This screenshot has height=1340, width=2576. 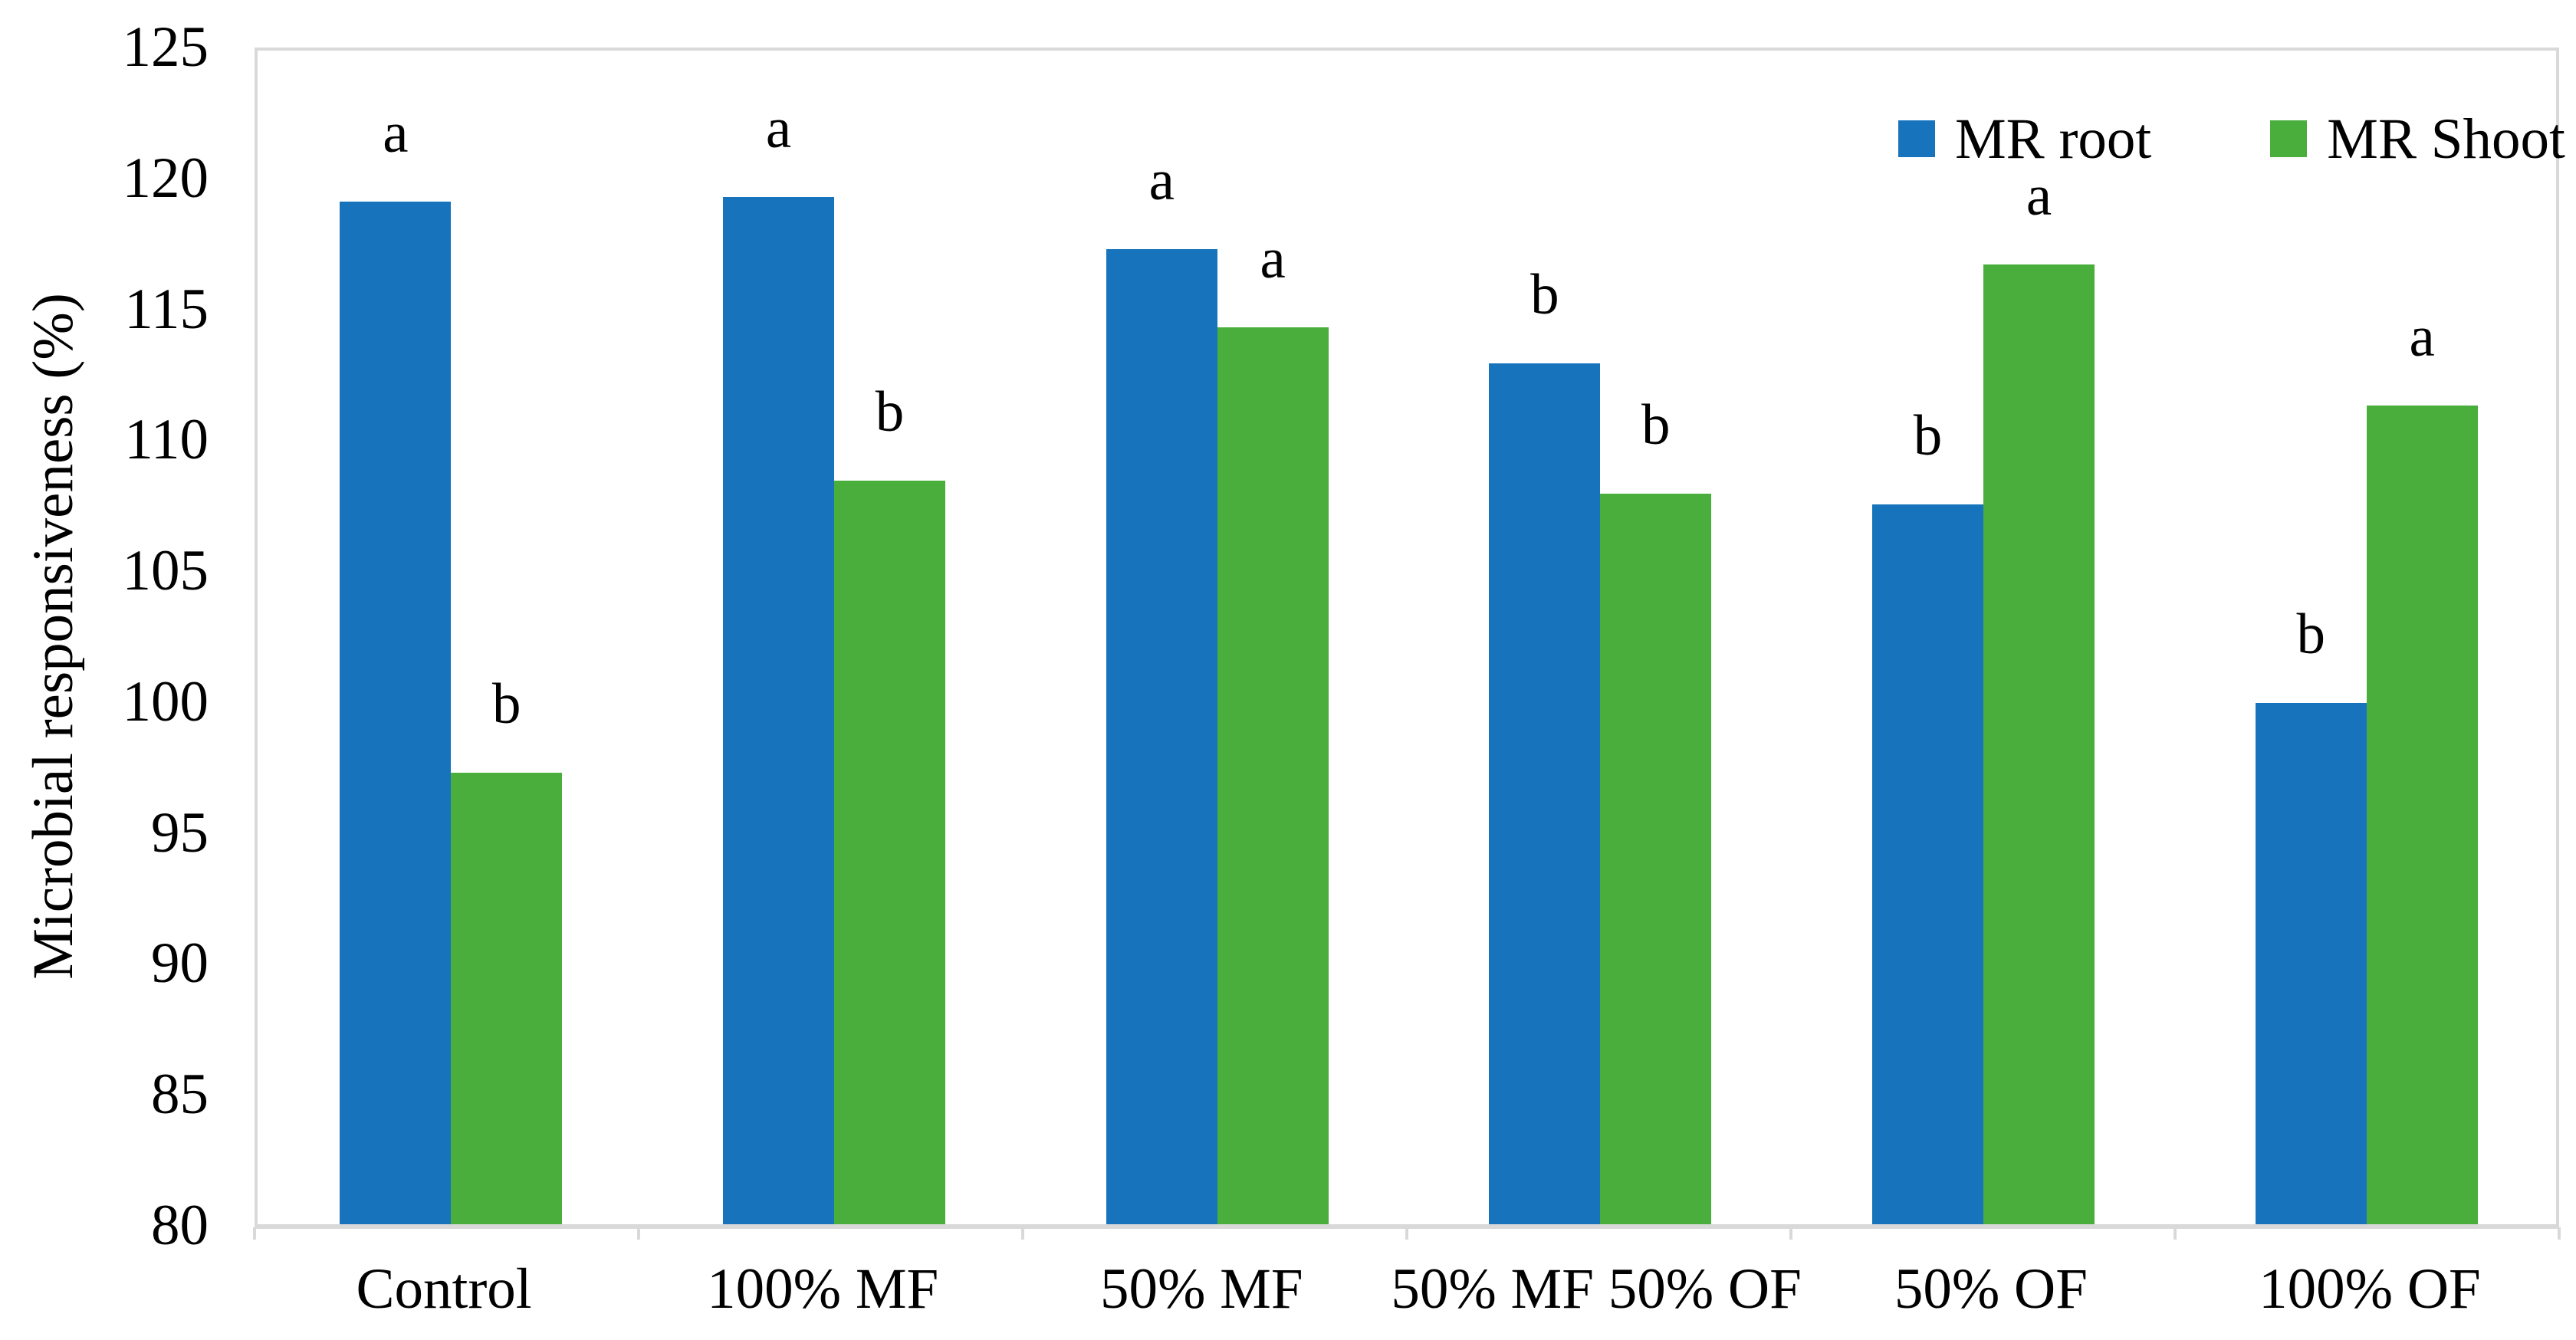 I want to click on legend-item-mr-shoot: MR Shoot, so click(x=2418, y=139).